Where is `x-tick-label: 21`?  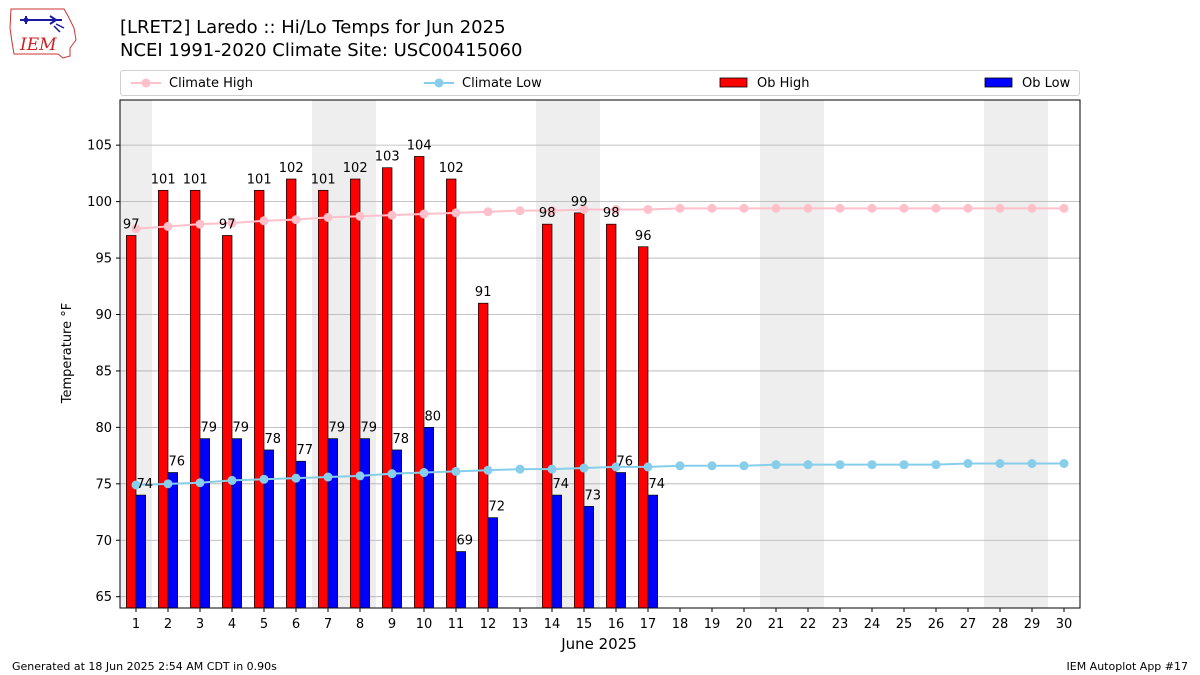 x-tick-label: 21 is located at coordinates (776, 624).